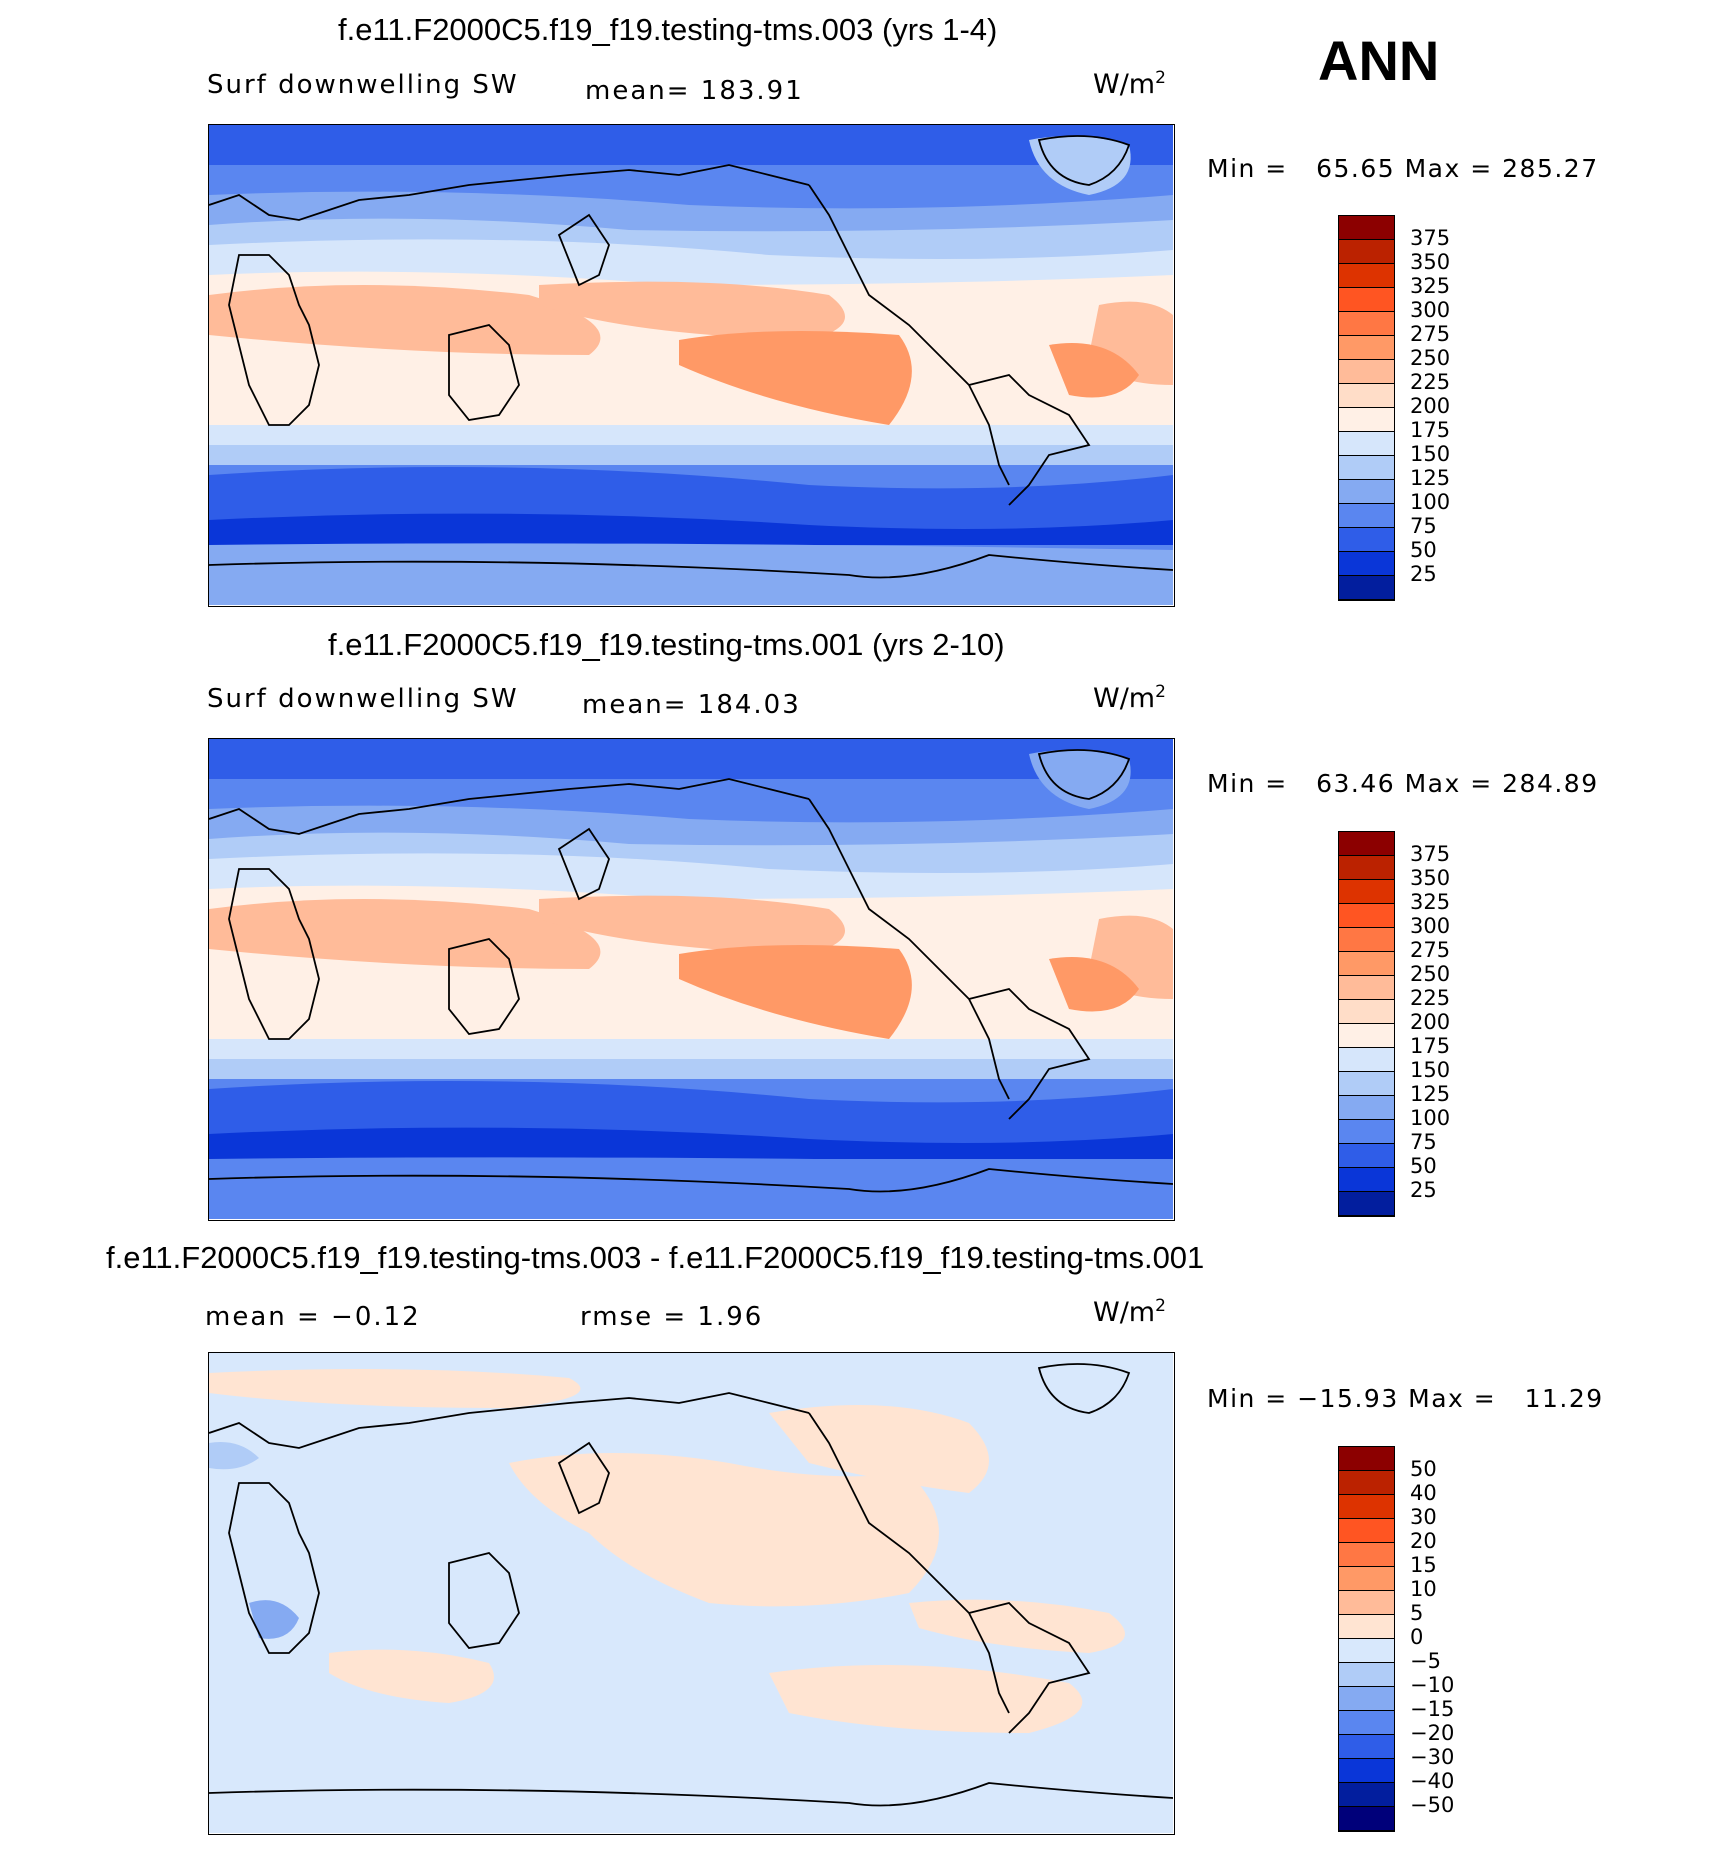 The height and width of the screenshot is (1858, 1710). Describe the element at coordinates (363, 699) in the screenshot. I see `panel-2-field-label: Surf downwelling SW` at that location.